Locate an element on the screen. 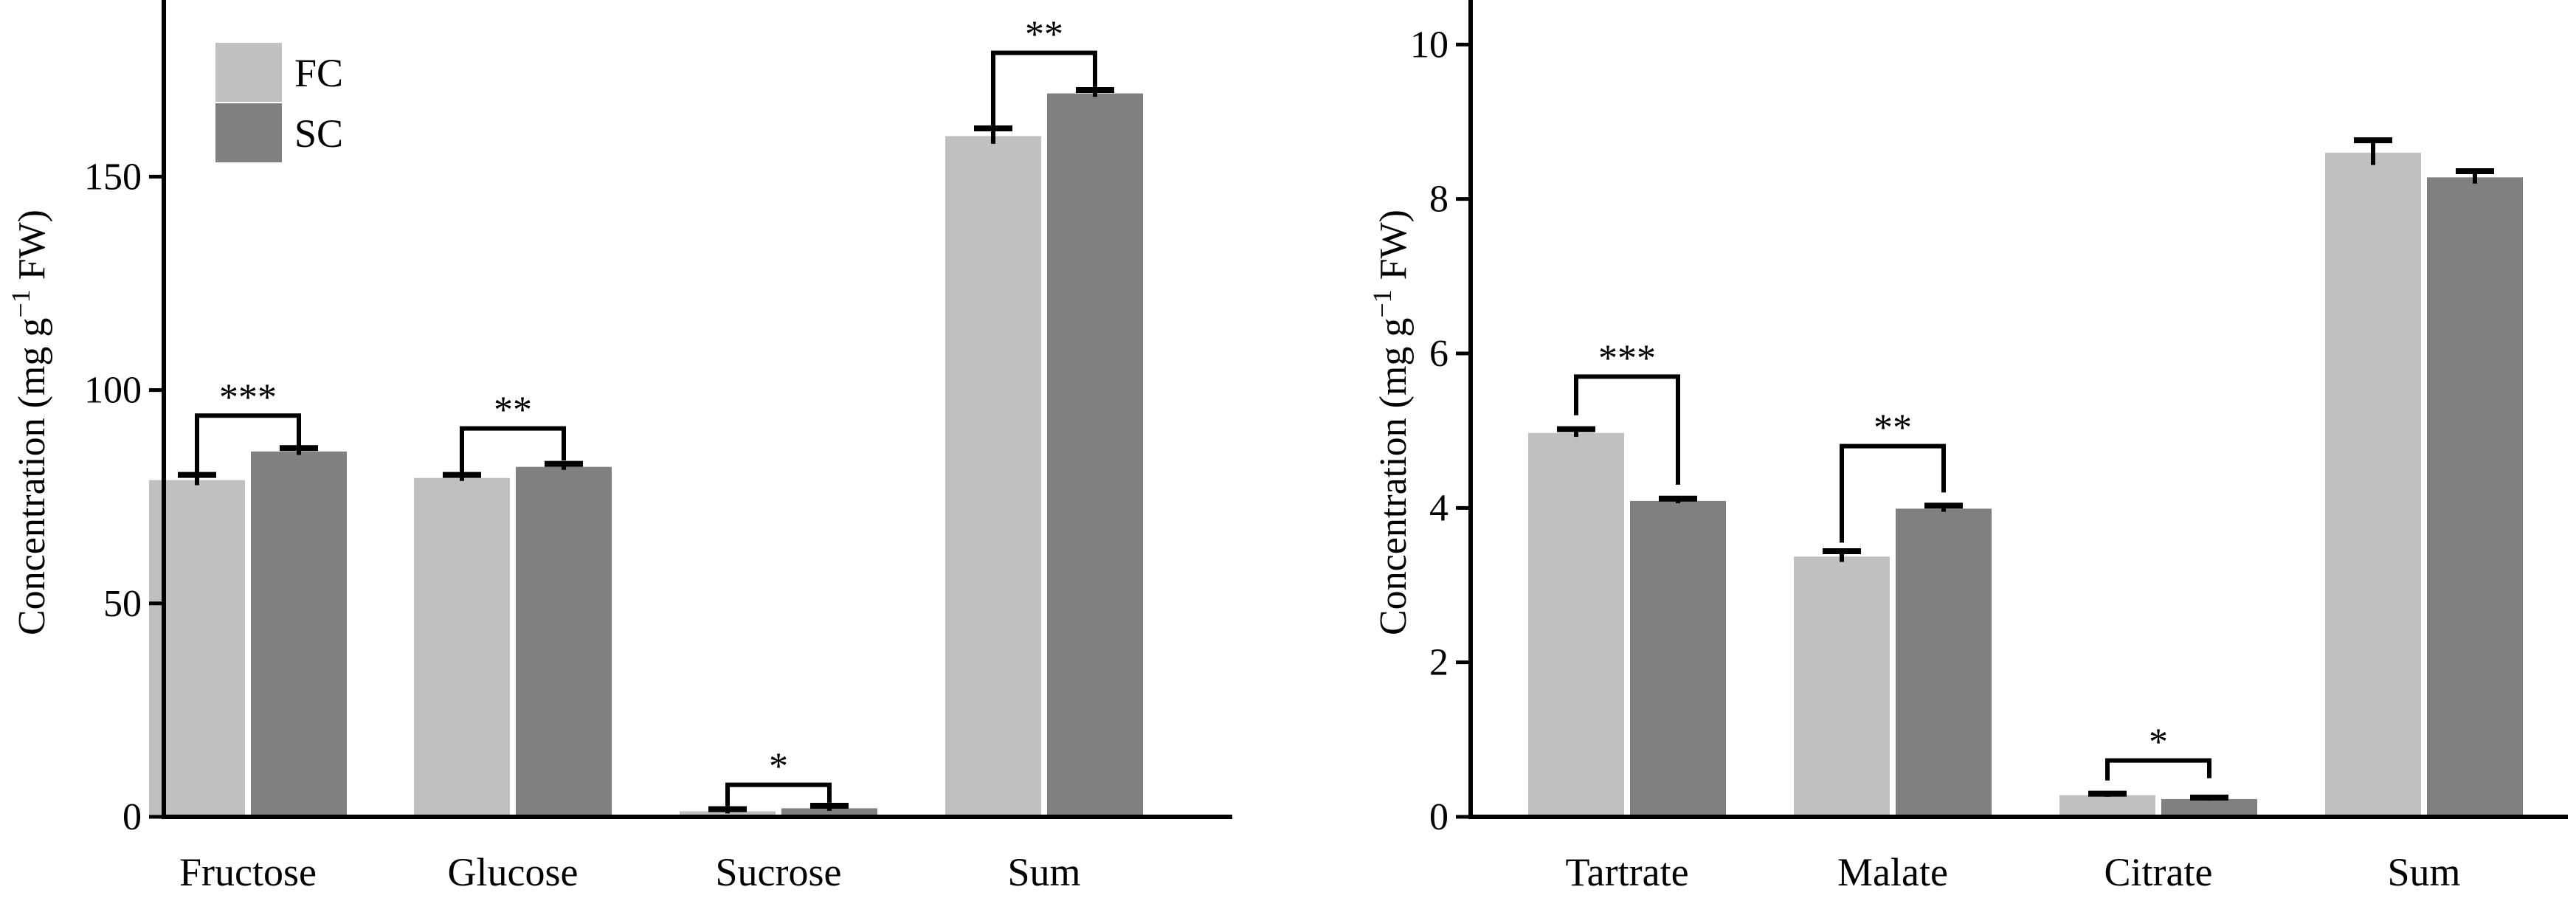 The height and width of the screenshot is (898, 2576). y-tick-label: 4 is located at coordinates (1438, 508).